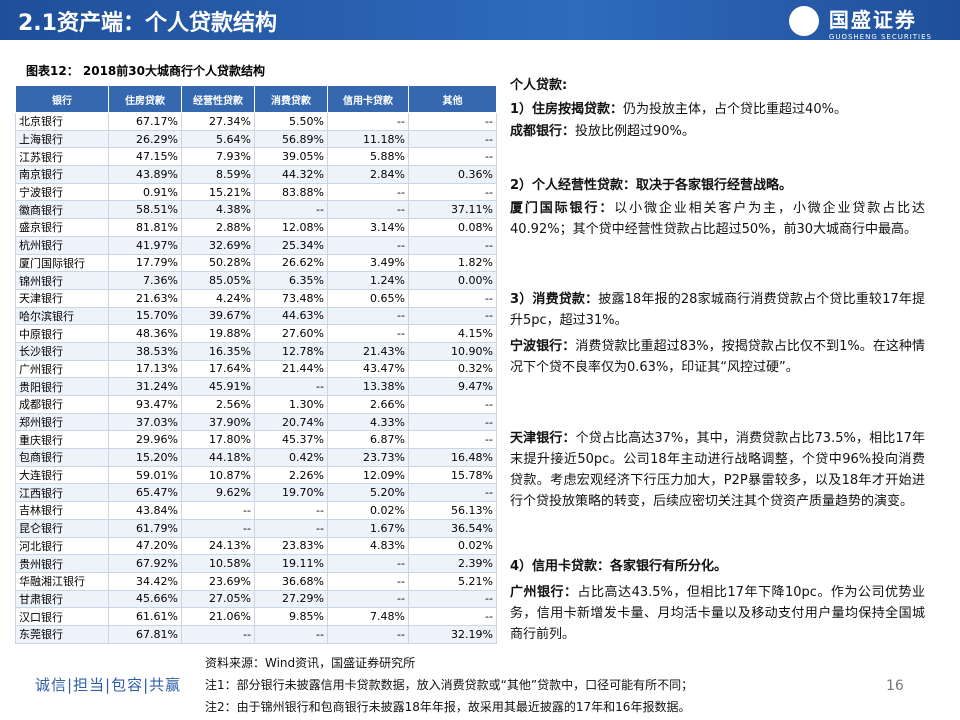 The width and height of the screenshot is (960, 720). I want to click on cell: 17.80%, so click(218, 440).